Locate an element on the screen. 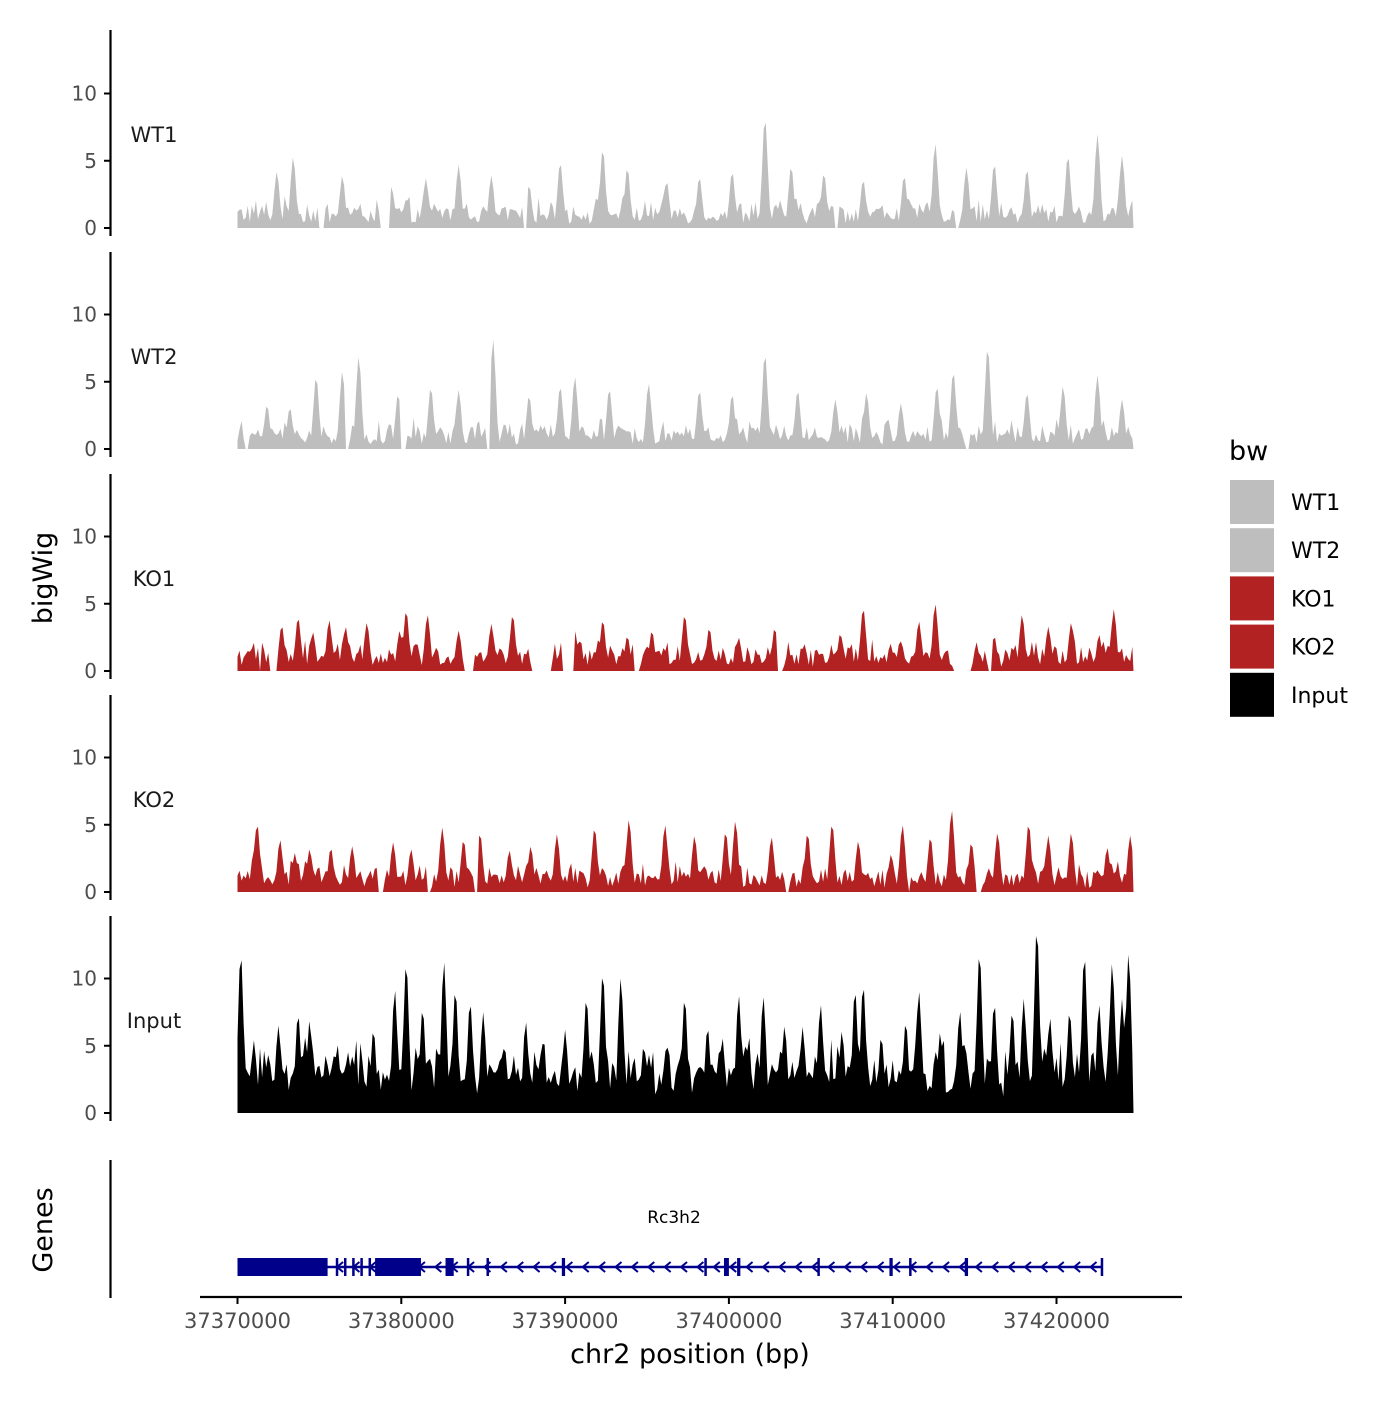  track-label: WT1 is located at coordinates (154, 135).